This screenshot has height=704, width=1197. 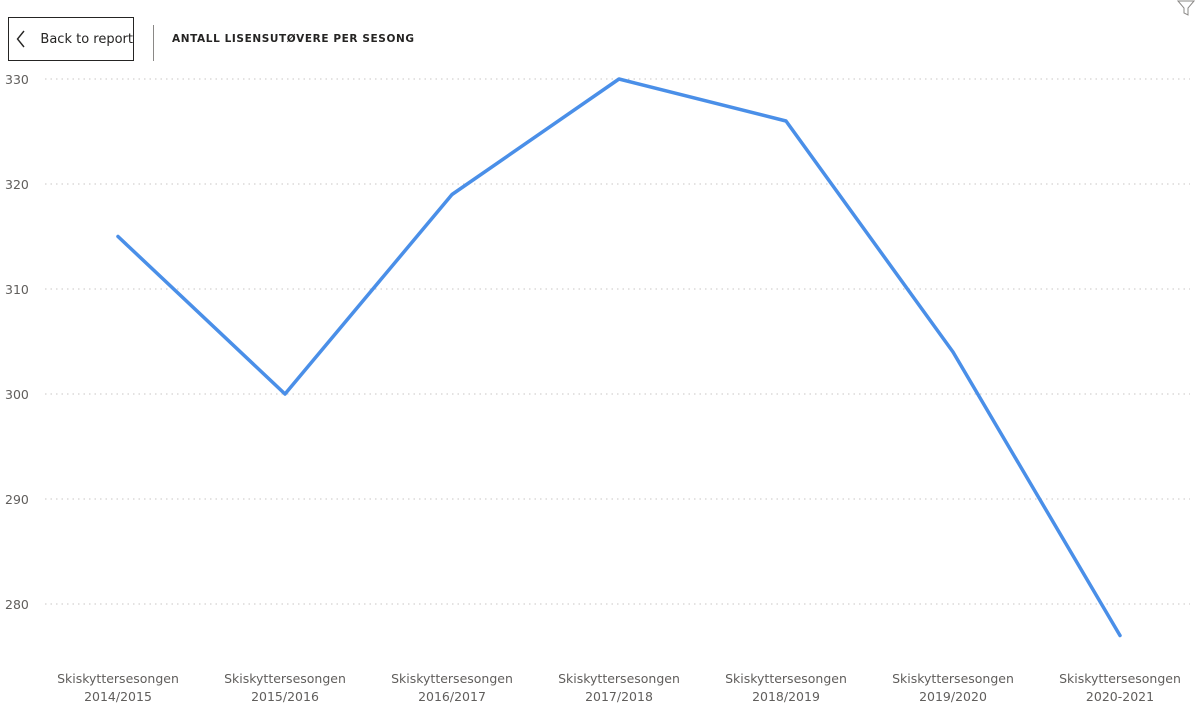 I want to click on y-tick-label: 280, so click(x=17, y=604).